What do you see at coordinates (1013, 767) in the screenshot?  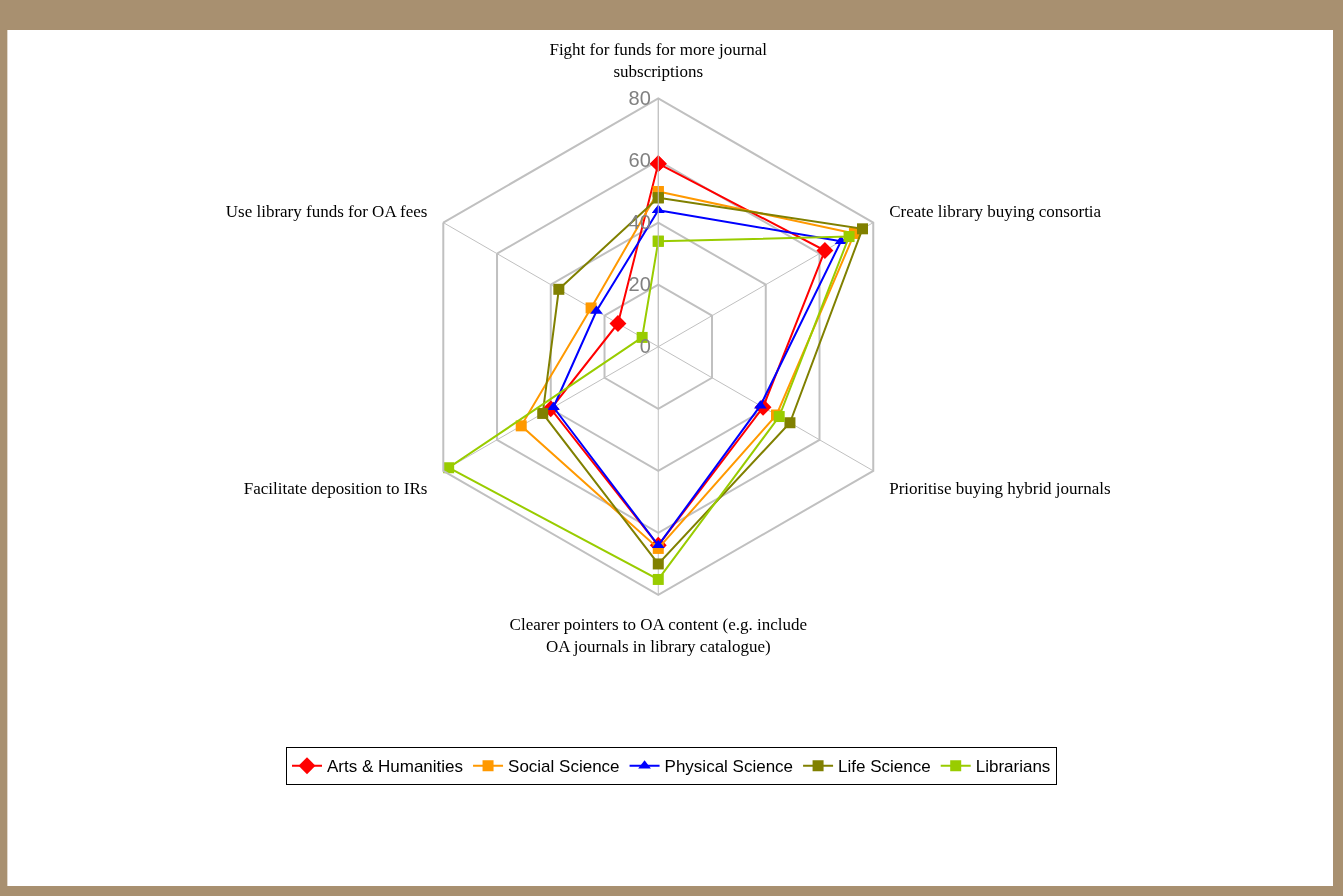 I see `legend-label: Librarians` at bounding box center [1013, 767].